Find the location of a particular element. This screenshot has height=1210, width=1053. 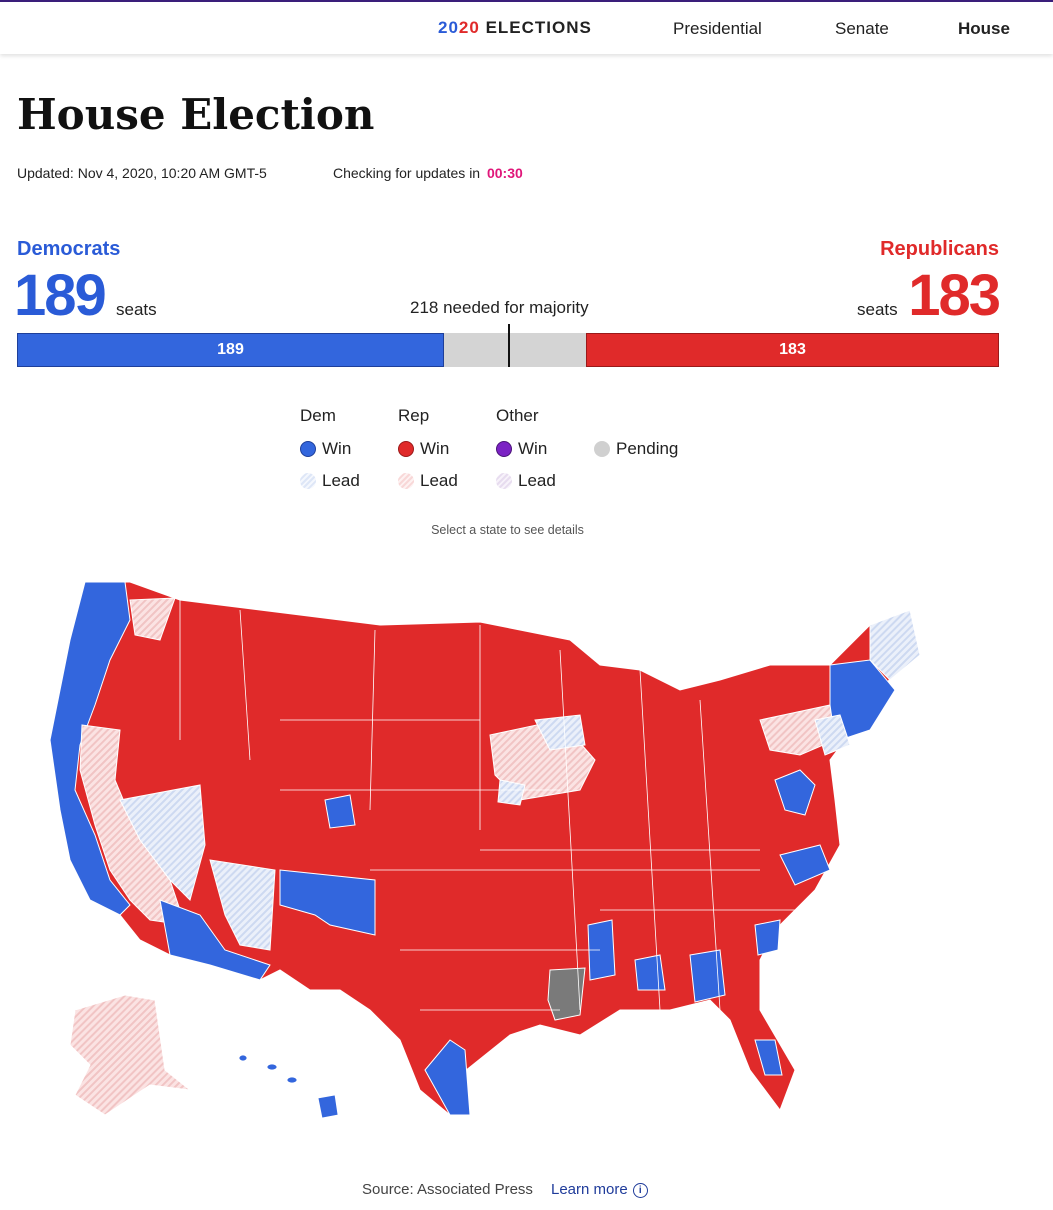

map-region-nevada-dem-lead is located at coordinates (162, 842).